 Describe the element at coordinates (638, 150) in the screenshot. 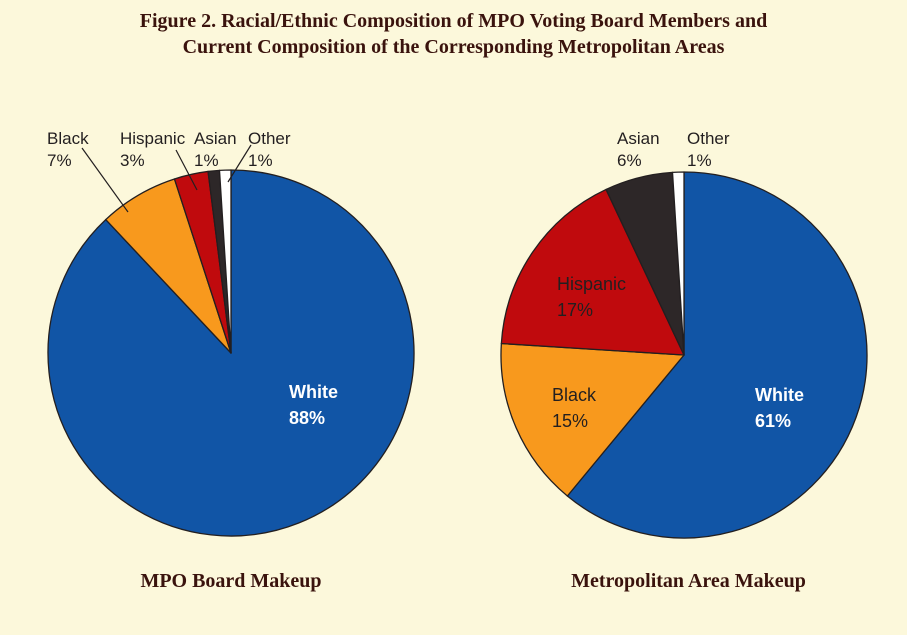

I see `metro-area-label-asian: Asian 6%` at that location.